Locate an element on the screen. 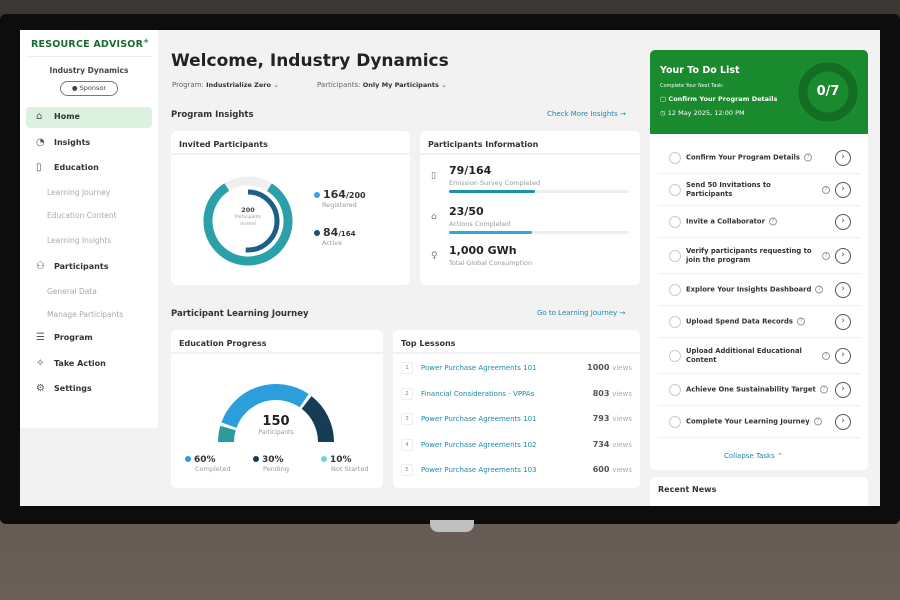  list-icon: ☰ is located at coordinates (40, 337).